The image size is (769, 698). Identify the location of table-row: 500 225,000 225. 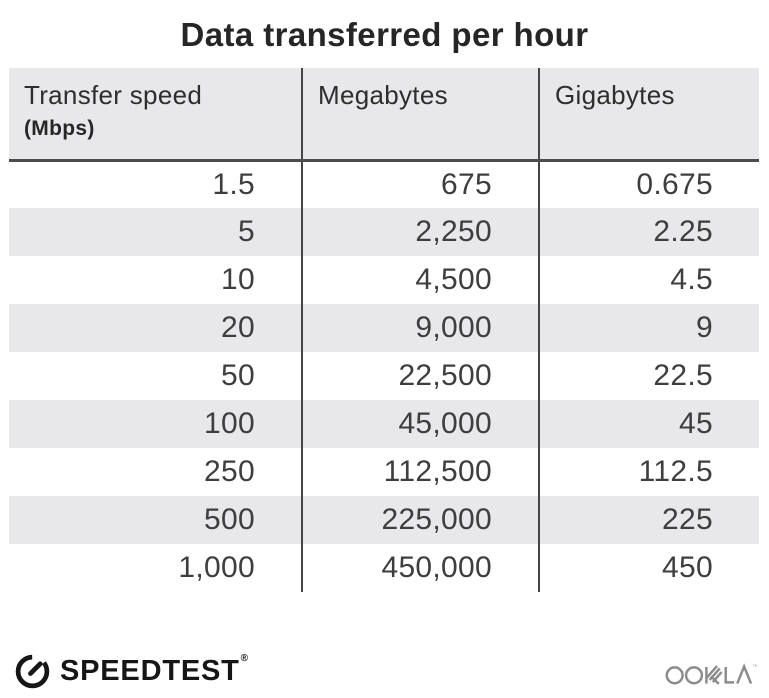
(384, 520).